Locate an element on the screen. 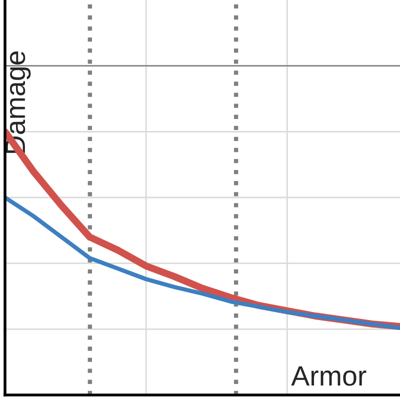  x-axis-title: Armor is located at coordinates (328, 376).